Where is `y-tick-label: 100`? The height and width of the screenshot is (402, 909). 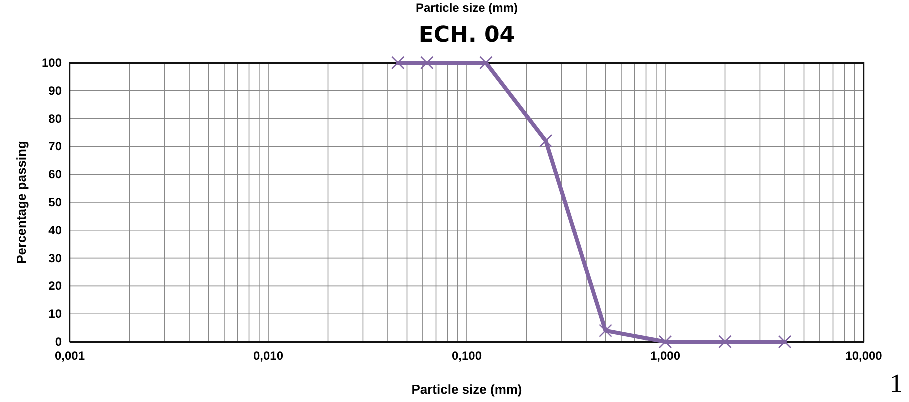 y-tick-label: 100 is located at coordinates (52, 63).